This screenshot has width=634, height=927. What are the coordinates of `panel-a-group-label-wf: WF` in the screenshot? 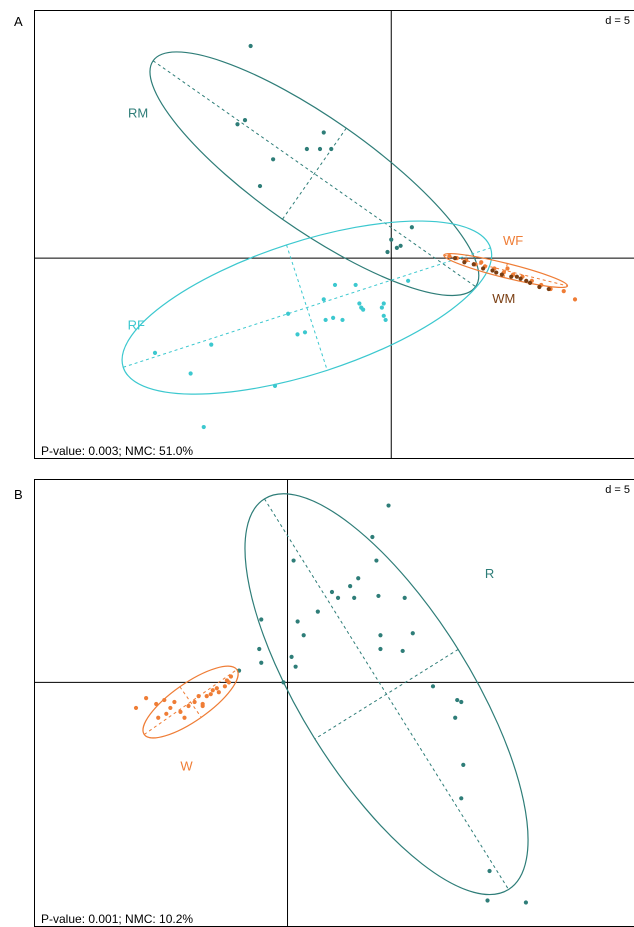 It's located at (513, 240).